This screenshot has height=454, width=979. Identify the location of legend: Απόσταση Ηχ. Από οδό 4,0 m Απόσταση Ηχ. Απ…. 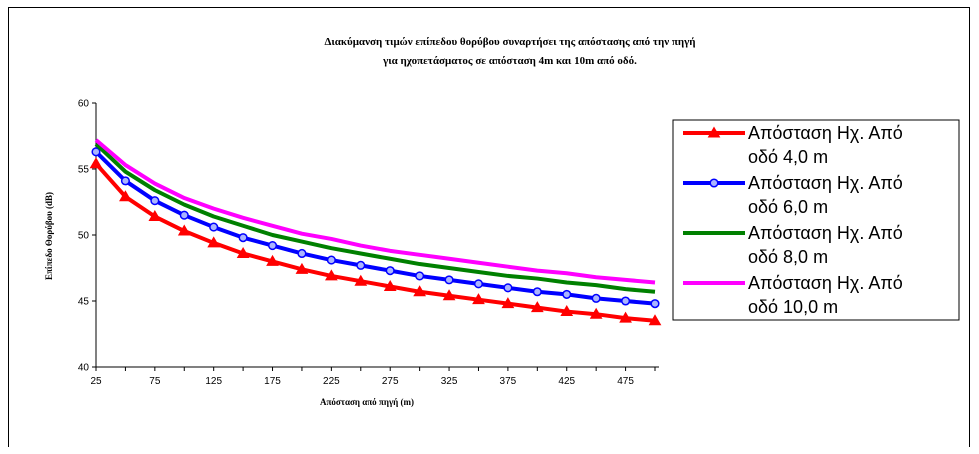
(816, 220).